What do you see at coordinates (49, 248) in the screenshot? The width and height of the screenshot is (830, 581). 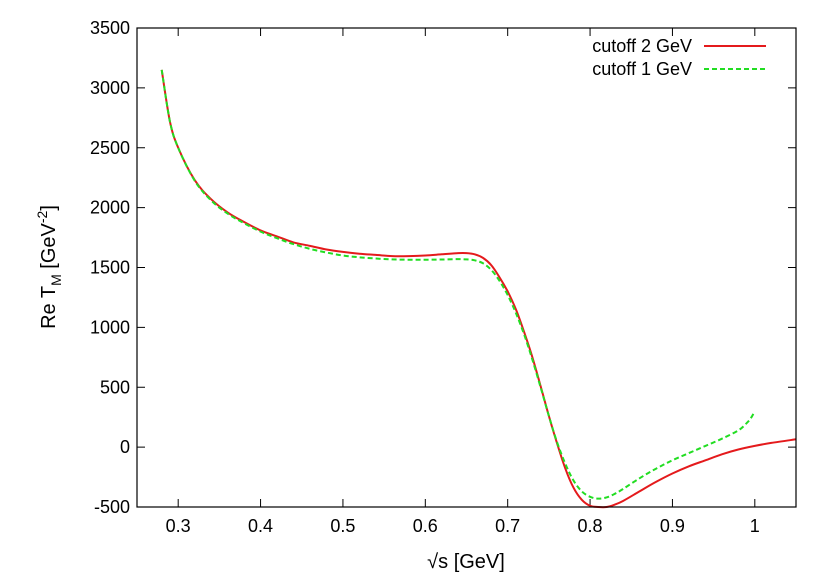 I see `y-axis-title-unit: [GeV` at bounding box center [49, 248].